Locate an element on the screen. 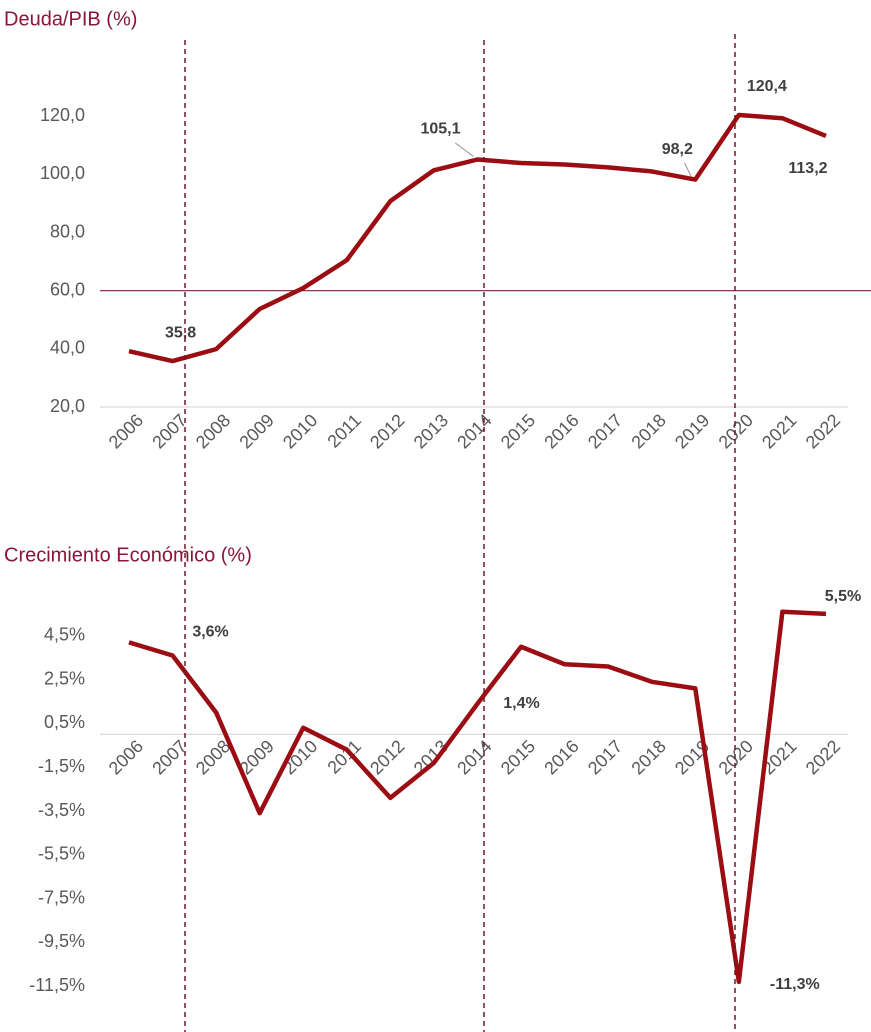  x-tick-label: 2008 is located at coordinates (213, 431).